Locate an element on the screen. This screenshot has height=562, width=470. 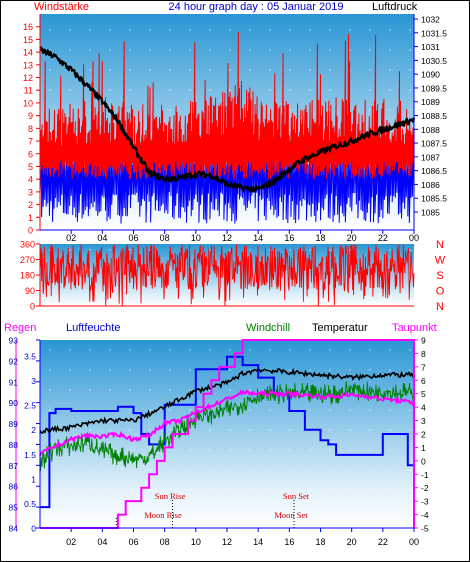
temp-tick-label: 9 is located at coordinates (423, 341).